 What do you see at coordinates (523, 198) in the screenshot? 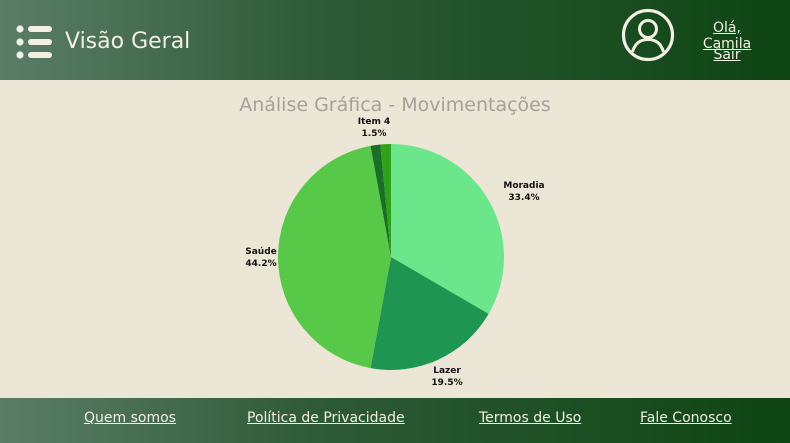
I see `slice-percent-label: 33.4%` at bounding box center [523, 198].